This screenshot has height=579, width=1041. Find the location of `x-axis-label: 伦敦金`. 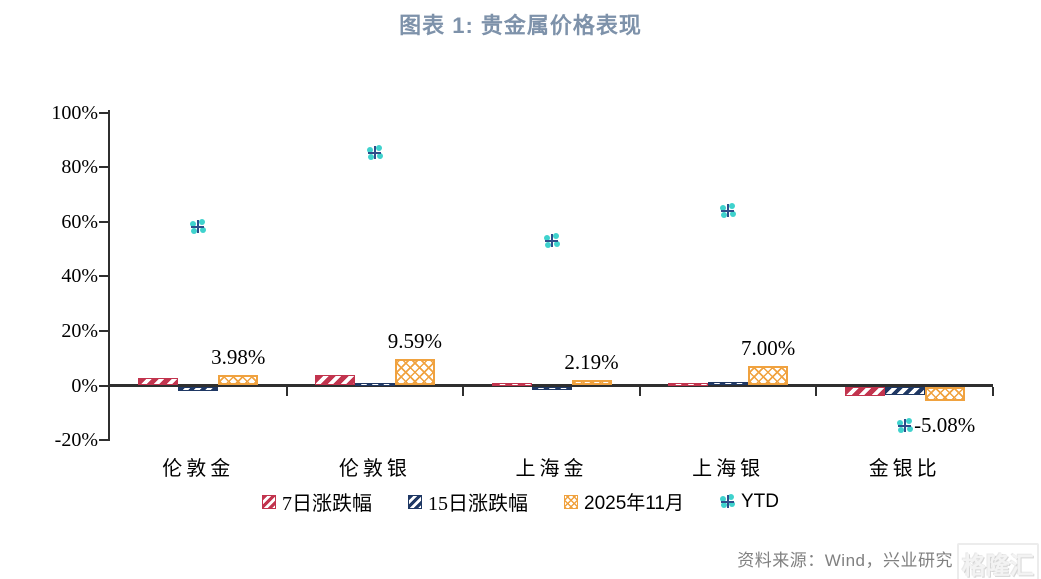

x-axis-label: 伦敦金 is located at coordinates (198, 469).